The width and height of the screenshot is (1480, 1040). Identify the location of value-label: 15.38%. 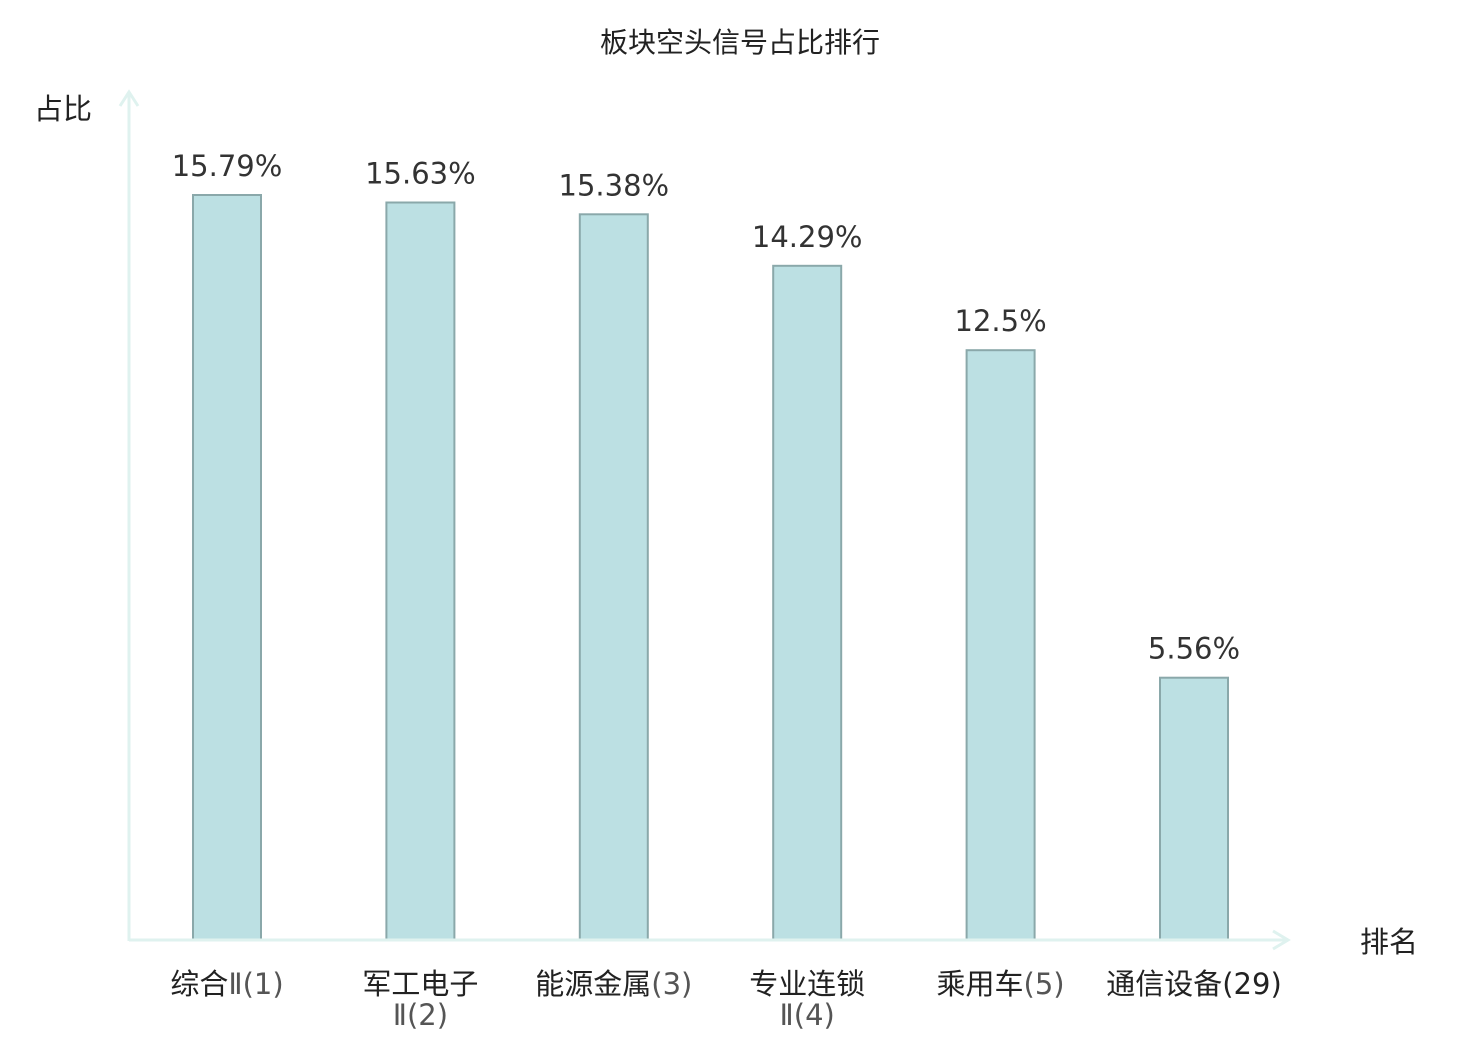
(614, 185).